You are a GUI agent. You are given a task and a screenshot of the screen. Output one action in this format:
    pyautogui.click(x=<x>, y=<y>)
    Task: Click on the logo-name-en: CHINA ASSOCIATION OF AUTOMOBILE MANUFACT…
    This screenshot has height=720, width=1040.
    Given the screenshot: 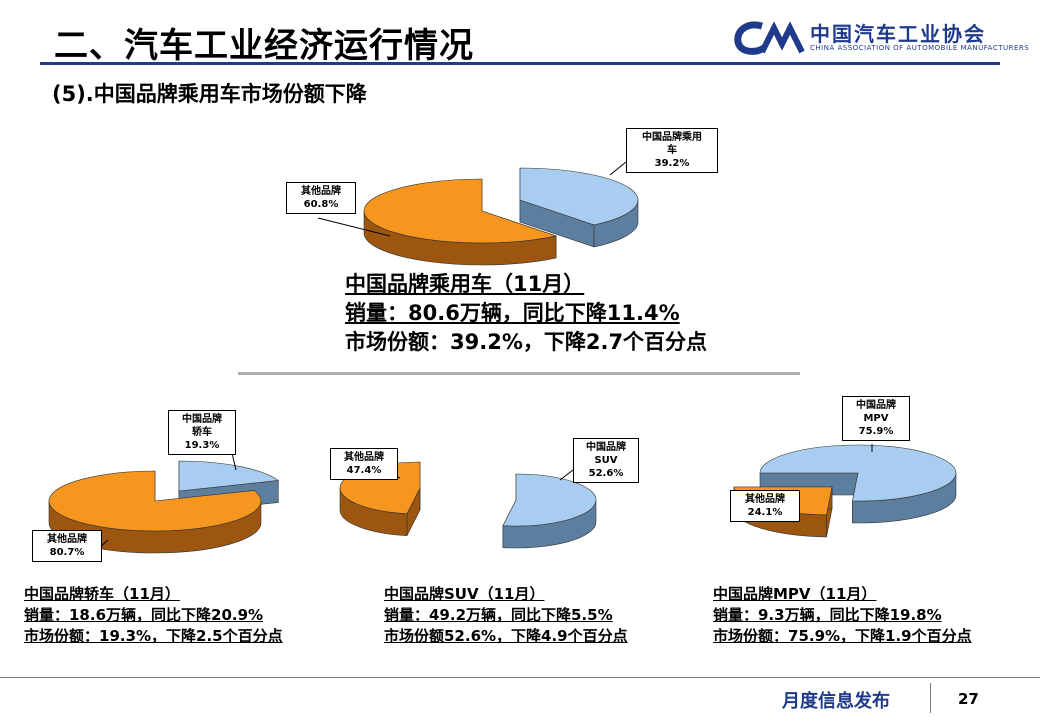 What is the action you would take?
    pyautogui.click(x=920, y=48)
    